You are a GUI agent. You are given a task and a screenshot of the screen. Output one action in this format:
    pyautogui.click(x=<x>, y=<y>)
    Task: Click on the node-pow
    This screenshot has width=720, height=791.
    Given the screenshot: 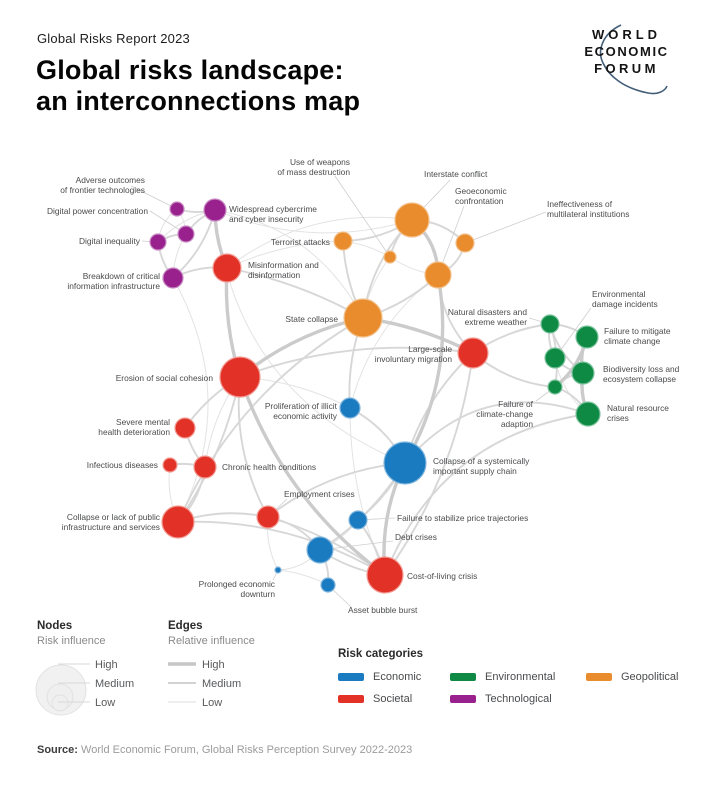 What is the action you would take?
    pyautogui.click(x=186, y=234)
    